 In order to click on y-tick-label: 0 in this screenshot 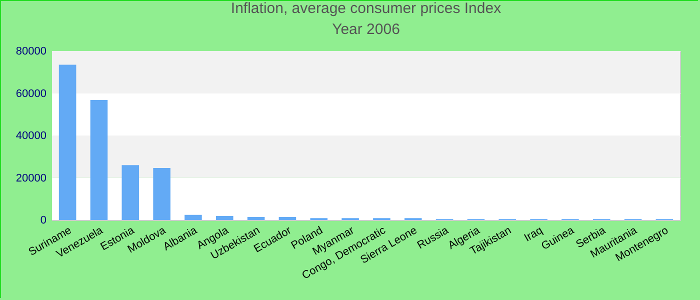, I will do `click(43, 220)`.